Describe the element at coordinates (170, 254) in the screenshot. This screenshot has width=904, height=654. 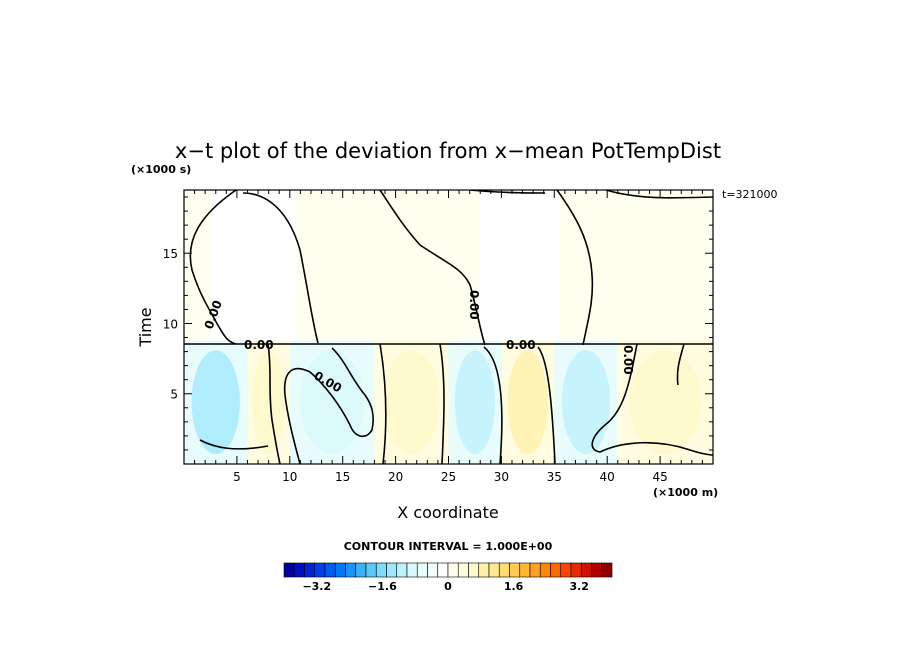
I see `y-tick-label: 15` at that location.